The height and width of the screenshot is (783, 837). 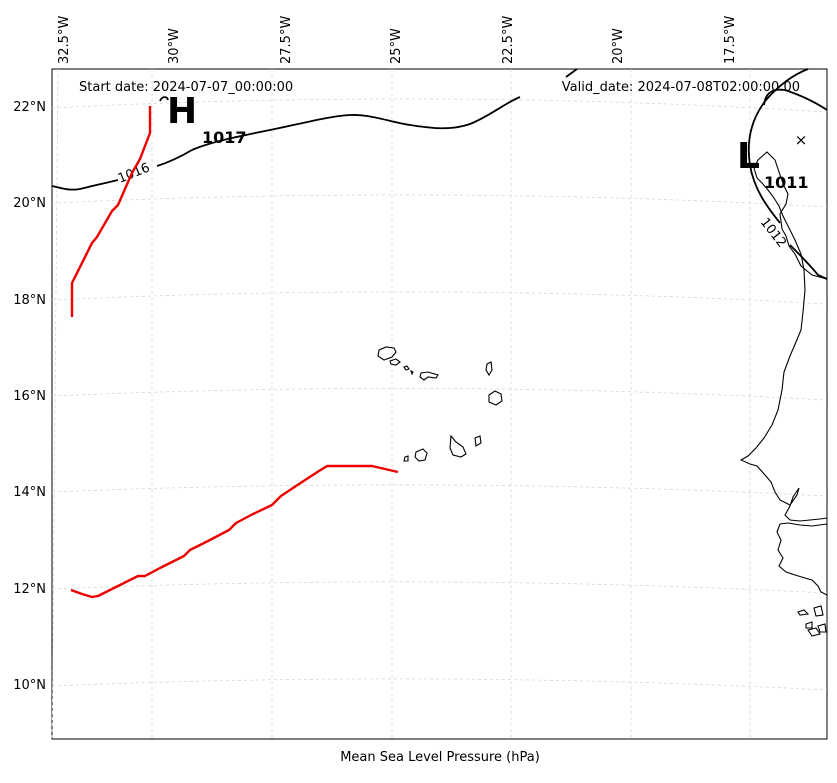 I want to click on island-santiago, so click(x=458, y=446).